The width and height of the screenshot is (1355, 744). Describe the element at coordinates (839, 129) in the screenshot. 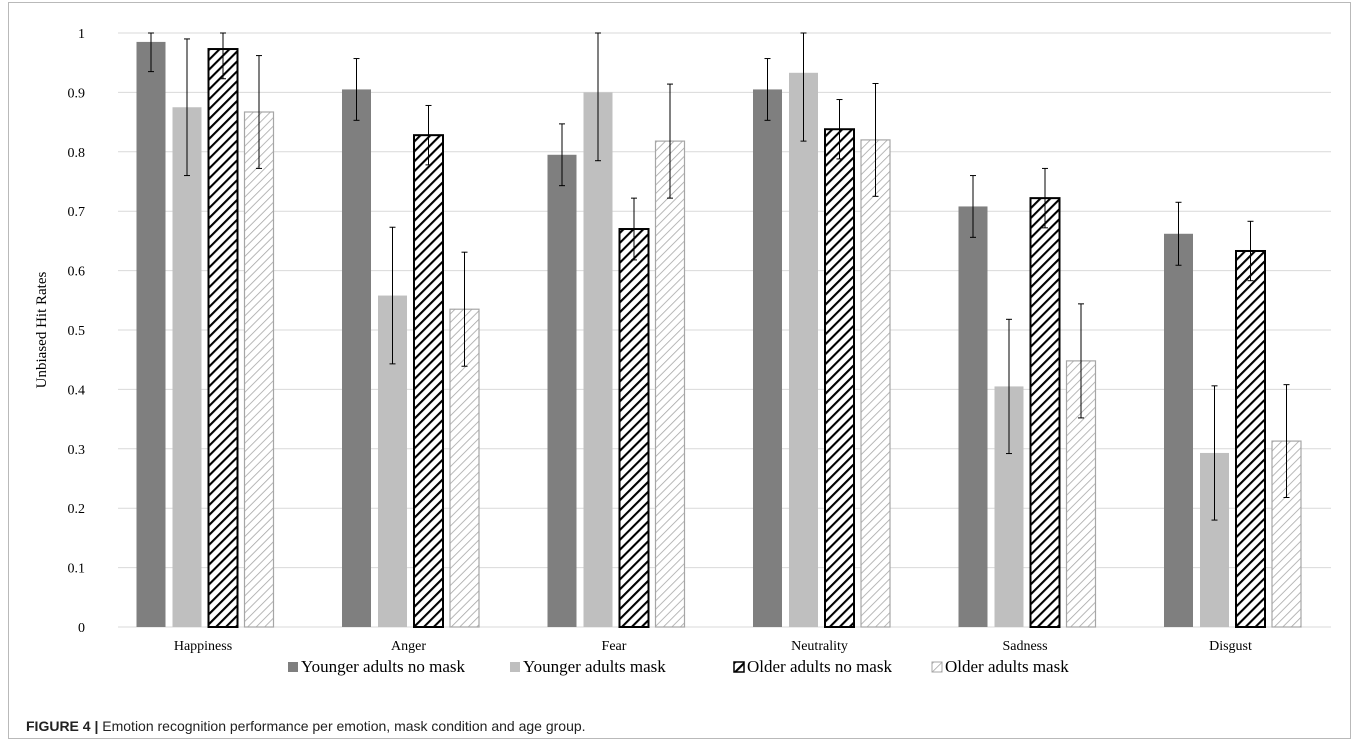

I see `error-bar-older-adults-no-mask-neutrality` at that location.